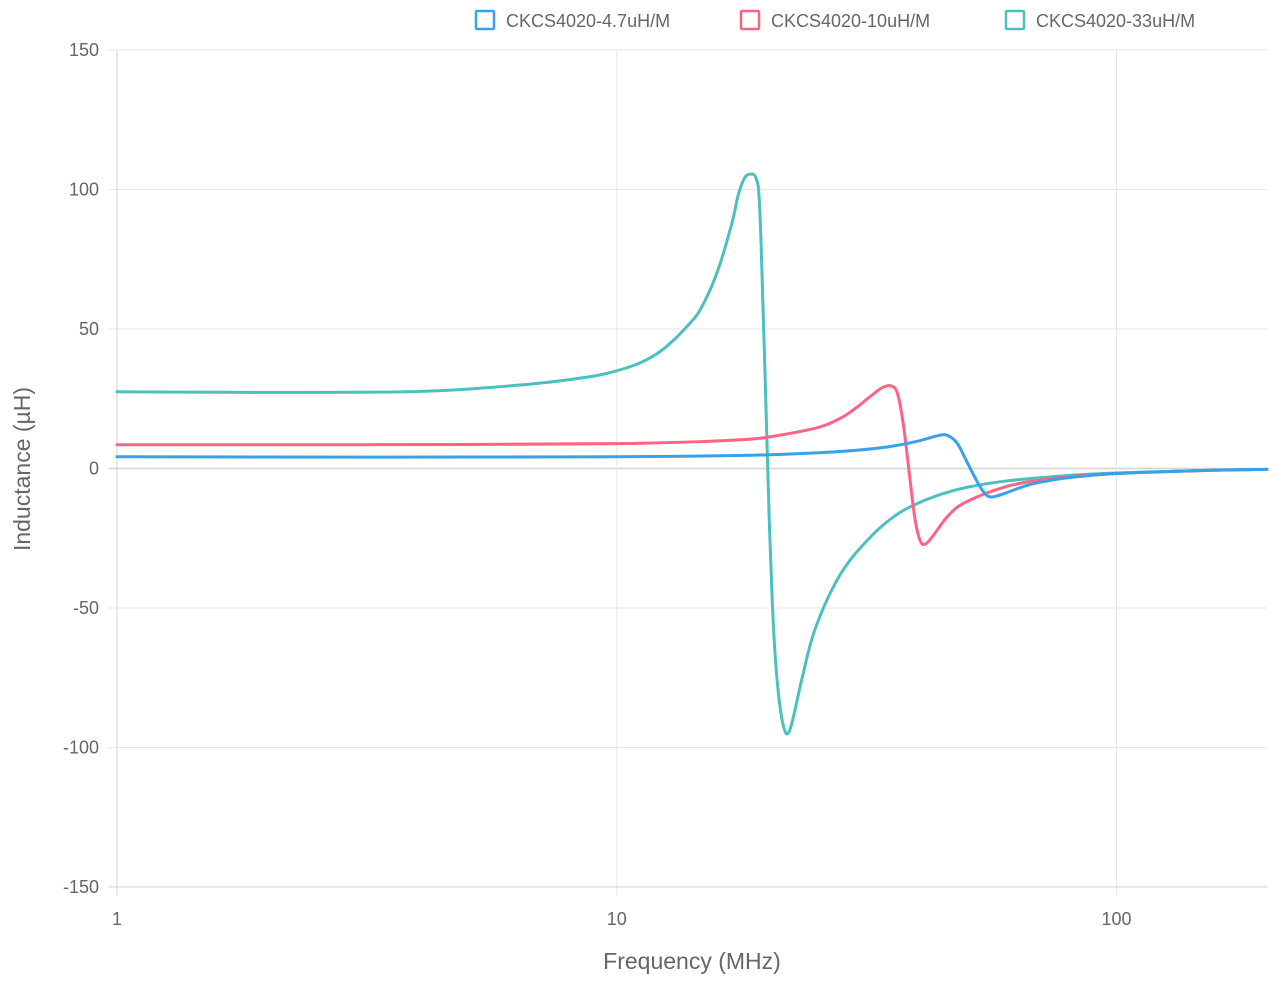 The image size is (1270, 986). Describe the element at coordinates (617, 919) in the screenshot. I see `x-tick-label: 10` at that location.